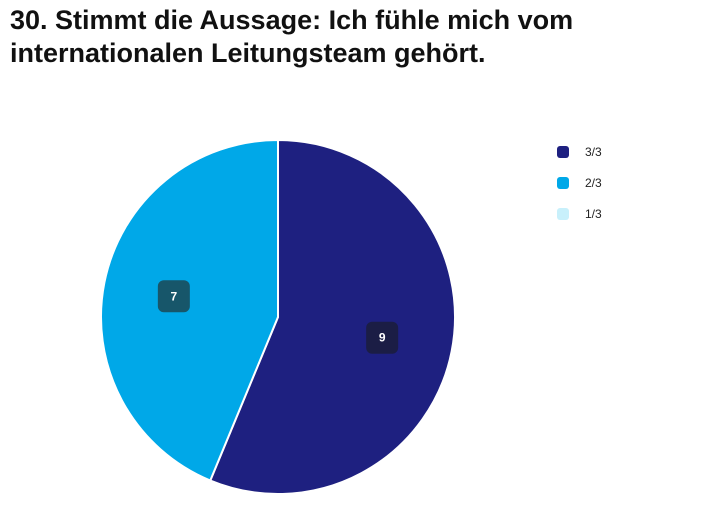 The image size is (717, 518). What do you see at coordinates (579, 151) in the screenshot?
I see `legend-item-3-of-3: 3/3` at bounding box center [579, 151].